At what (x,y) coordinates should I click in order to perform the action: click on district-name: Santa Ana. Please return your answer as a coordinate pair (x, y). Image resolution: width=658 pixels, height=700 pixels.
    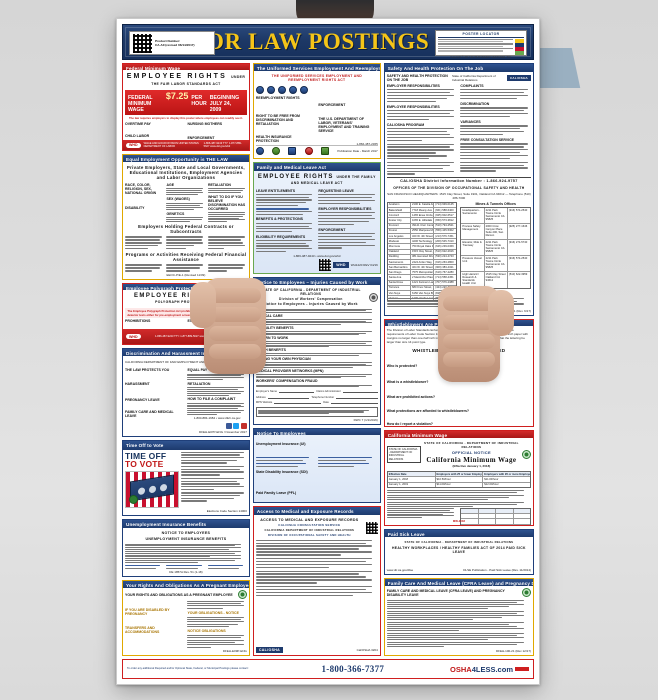
    Looking at the image, I should click on (399, 277).